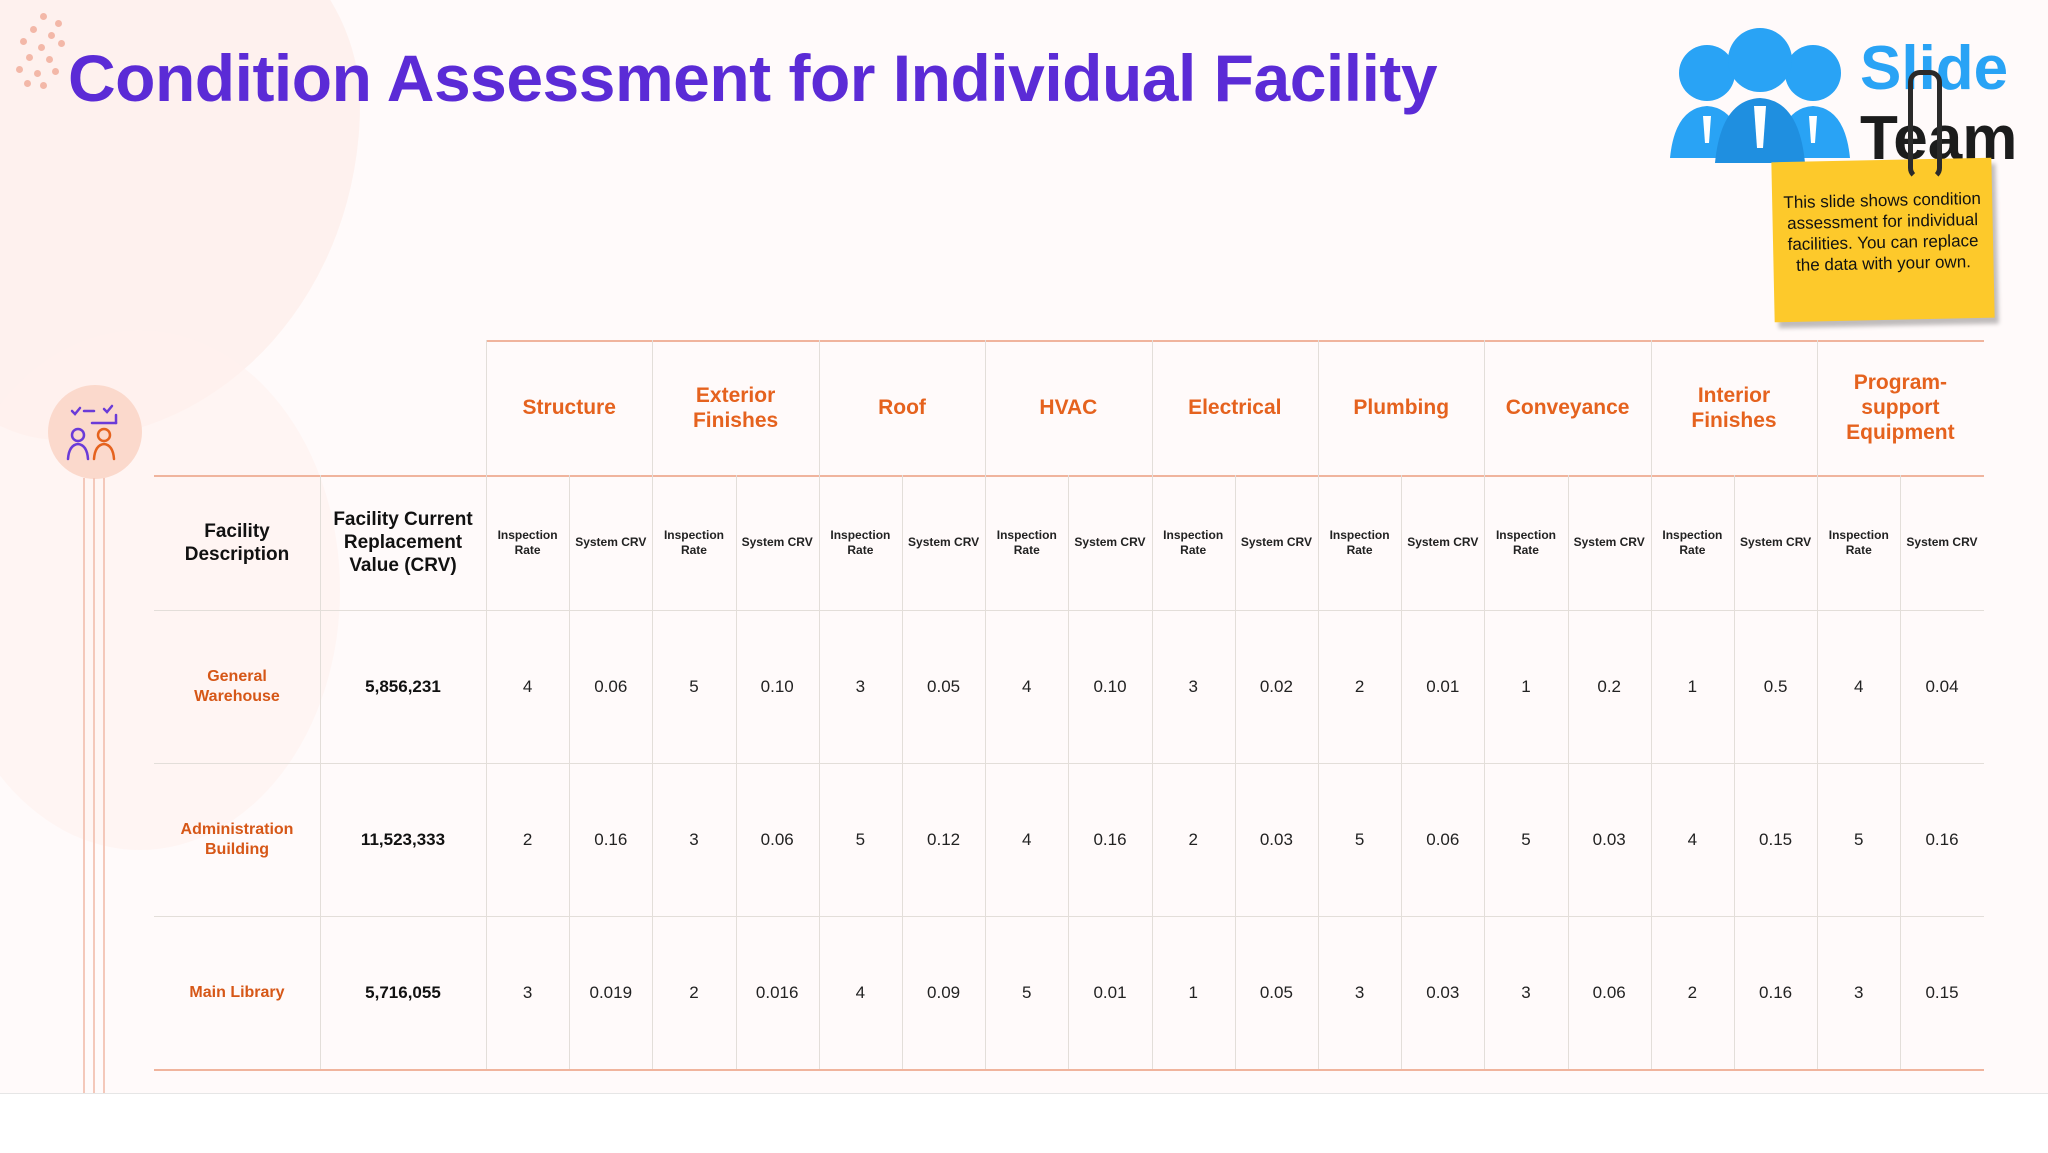 The image size is (2048, 1153). I want to click on bottom-strip, so click(1024, 1123).